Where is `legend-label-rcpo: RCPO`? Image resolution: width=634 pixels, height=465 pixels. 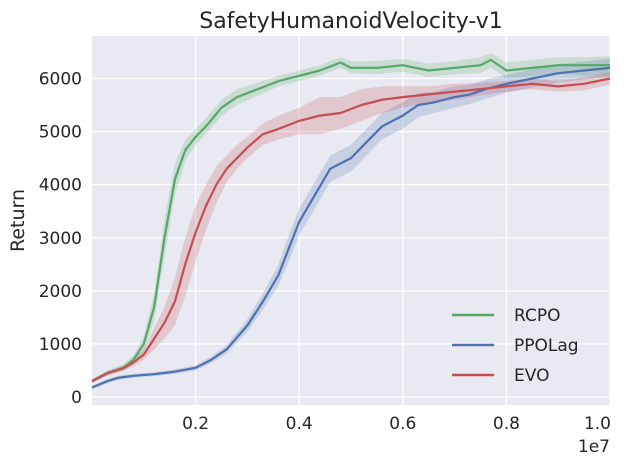 legend-label-rcpo: RCPO is located at coordinates (537, 316).